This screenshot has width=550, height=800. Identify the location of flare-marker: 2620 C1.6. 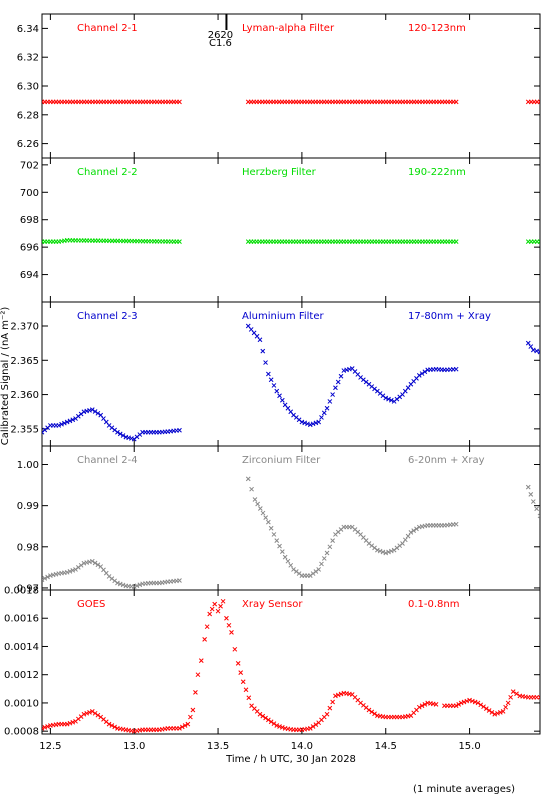
(220, 31).